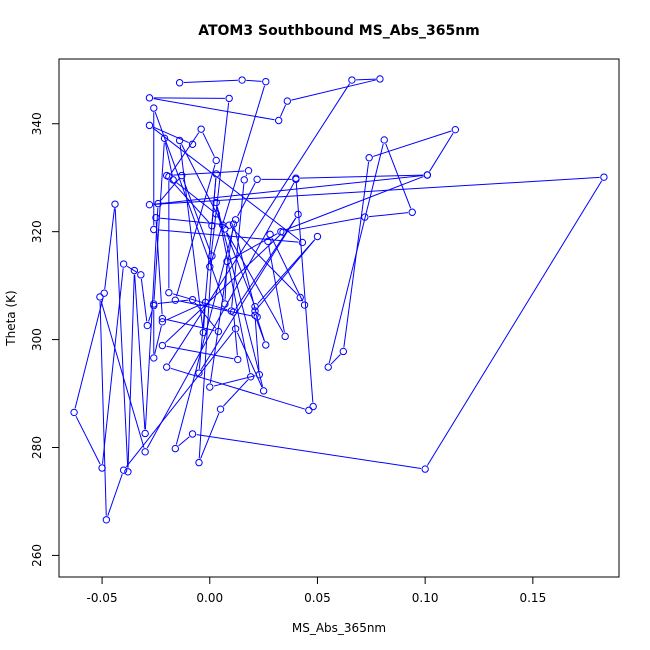  Describe the element at coordinates (316, 590) in the screenshot. I see `x-axis: -0.05 0.00 0.05 0.10 0.15` at that location.